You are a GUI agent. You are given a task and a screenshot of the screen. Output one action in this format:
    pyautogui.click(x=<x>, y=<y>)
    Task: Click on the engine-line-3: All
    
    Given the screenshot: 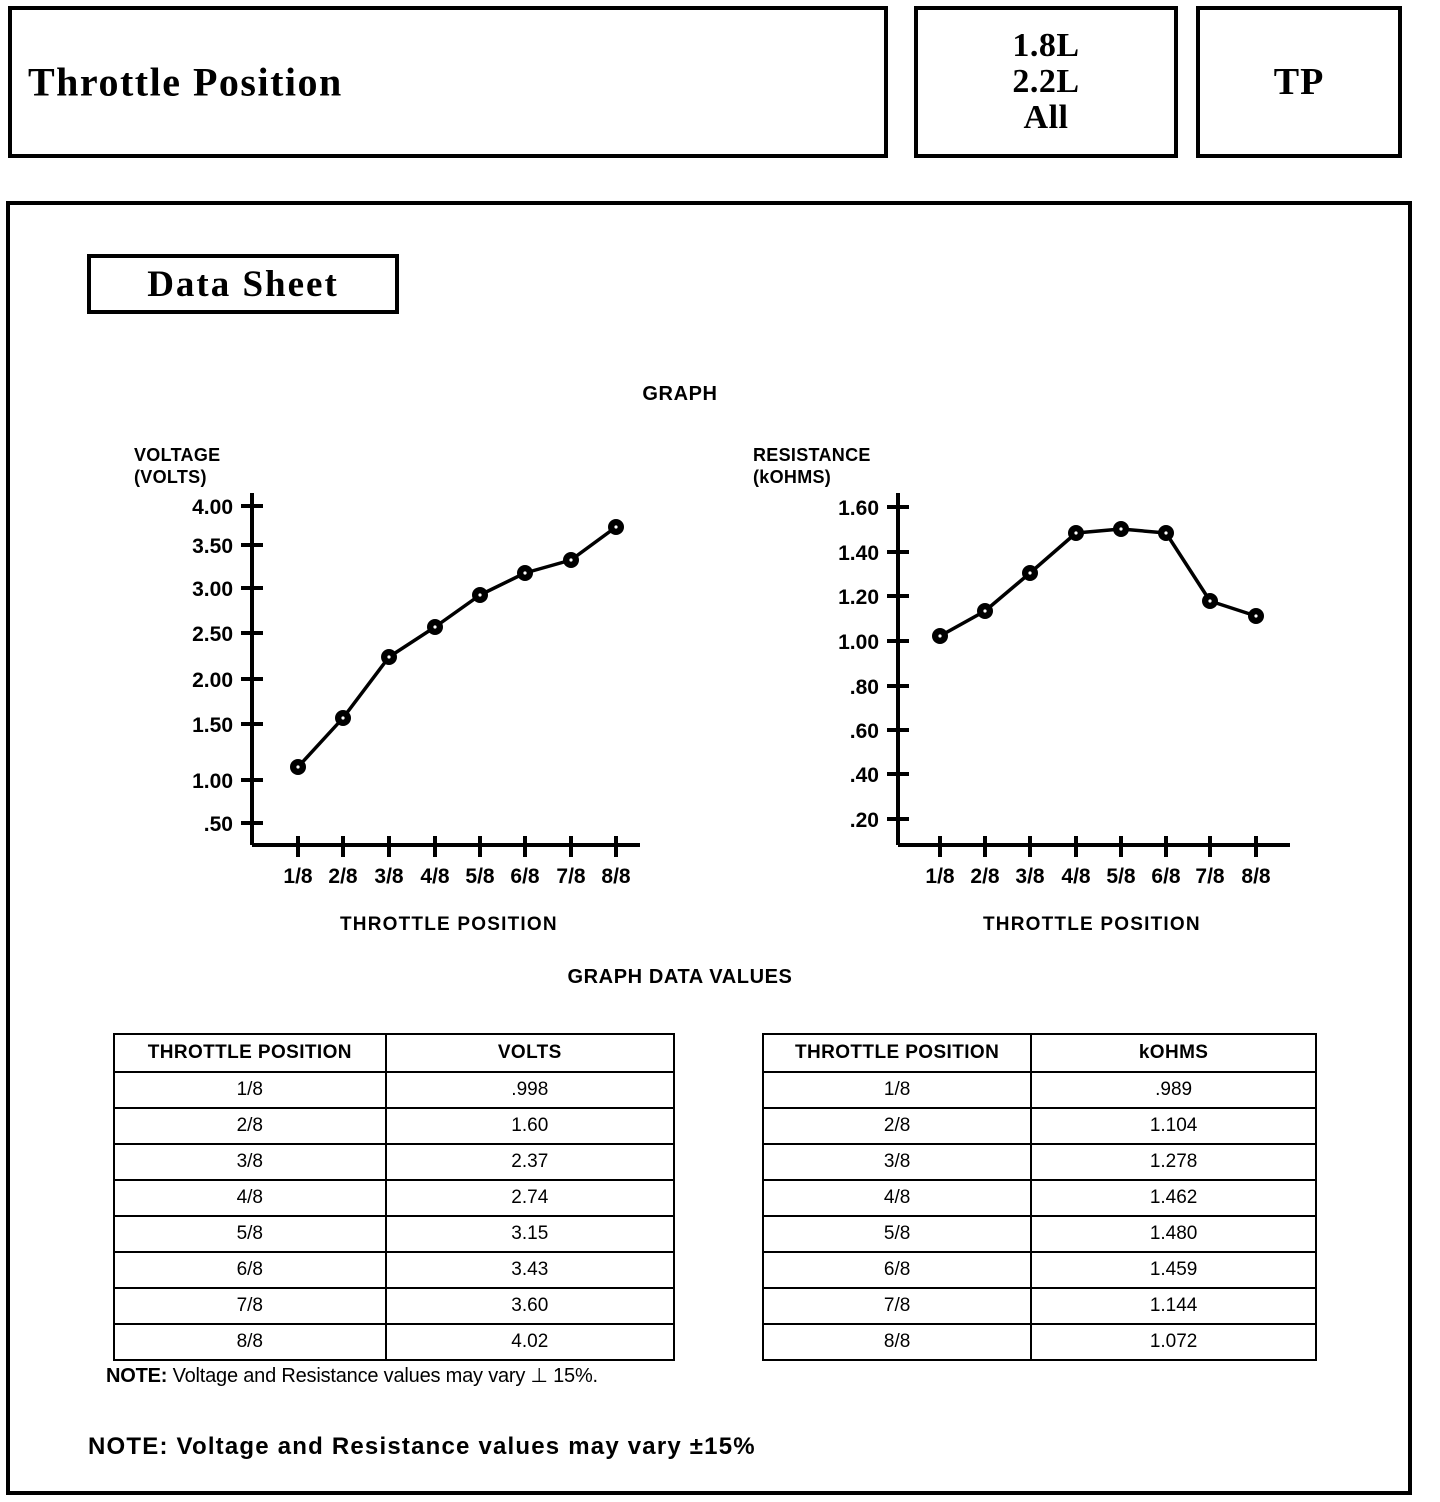 What is the action you would take?
    pyautogui.click(x=1046, y=118)
    